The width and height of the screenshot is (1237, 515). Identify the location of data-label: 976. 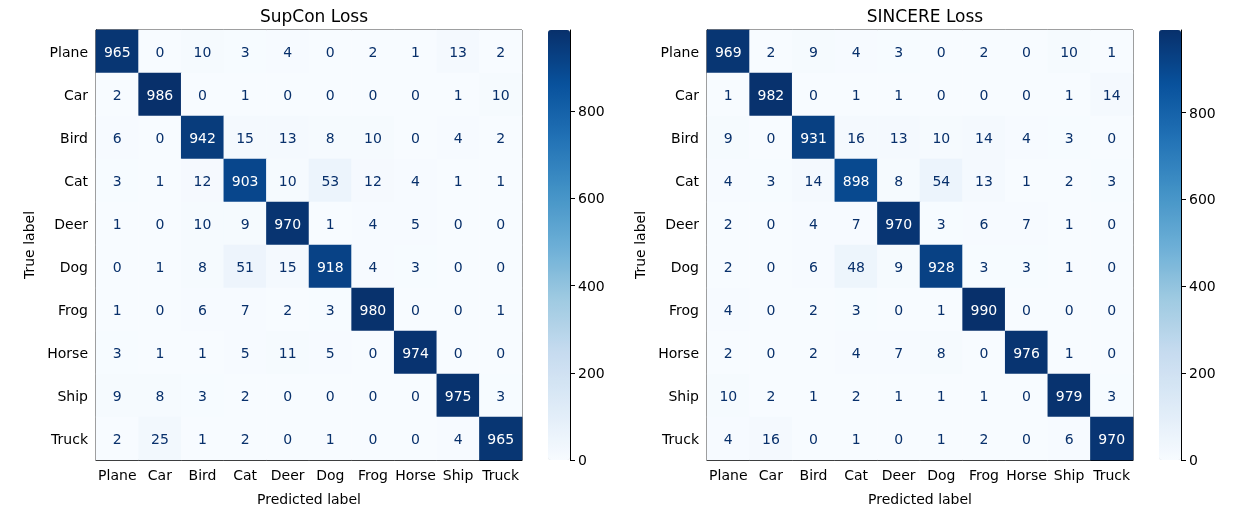
(1026, 352).